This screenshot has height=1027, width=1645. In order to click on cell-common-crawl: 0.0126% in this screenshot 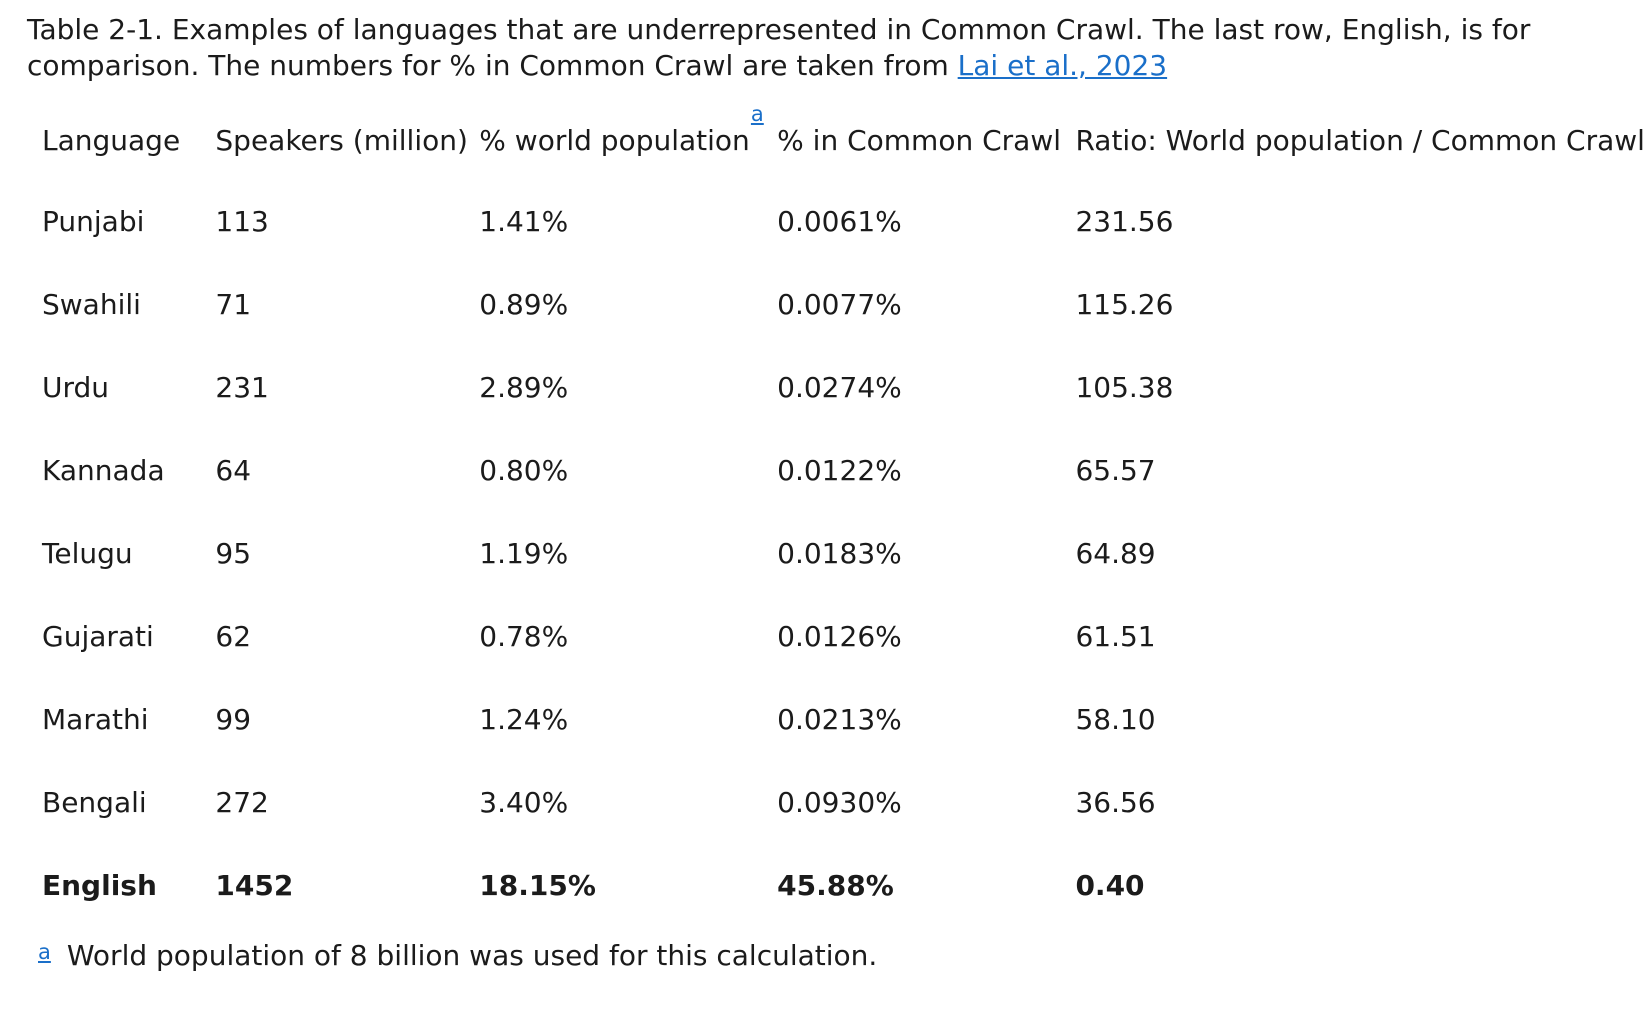, I will do `click(839, 636)`.